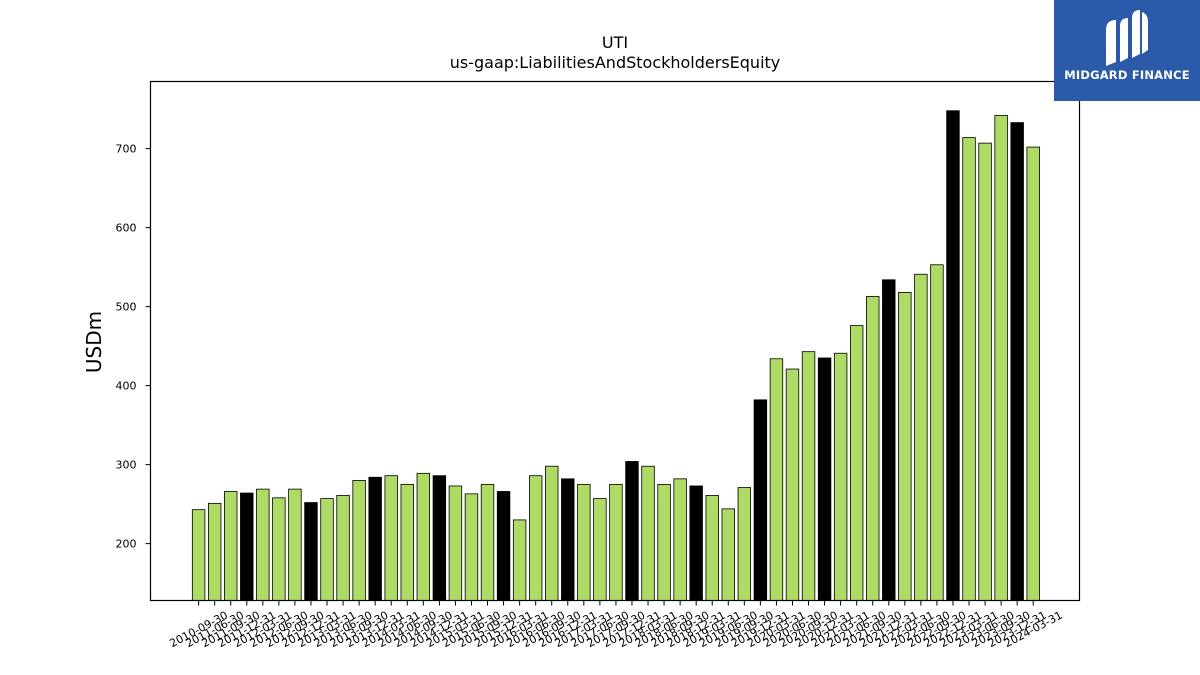 This screenshot has width=1200, height=675. What do you see at coordinates (126, 228) in the screenshot?
I see `y-tick-label: 600` at bounding box center [126, 228].